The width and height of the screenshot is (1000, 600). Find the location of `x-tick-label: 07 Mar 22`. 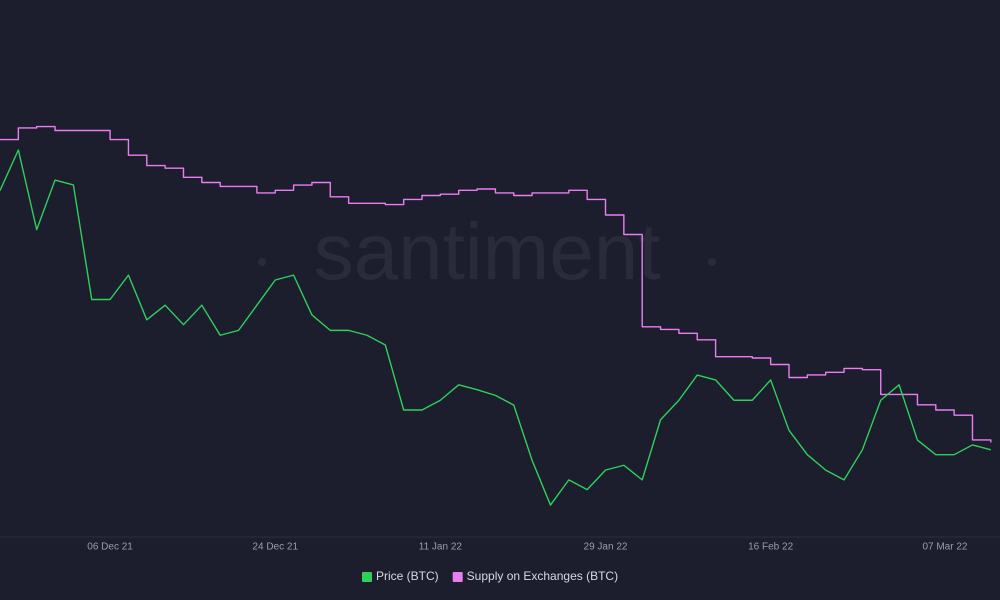

x-tick-label: 07 Mar 22 is located at coordinates (944, 547).